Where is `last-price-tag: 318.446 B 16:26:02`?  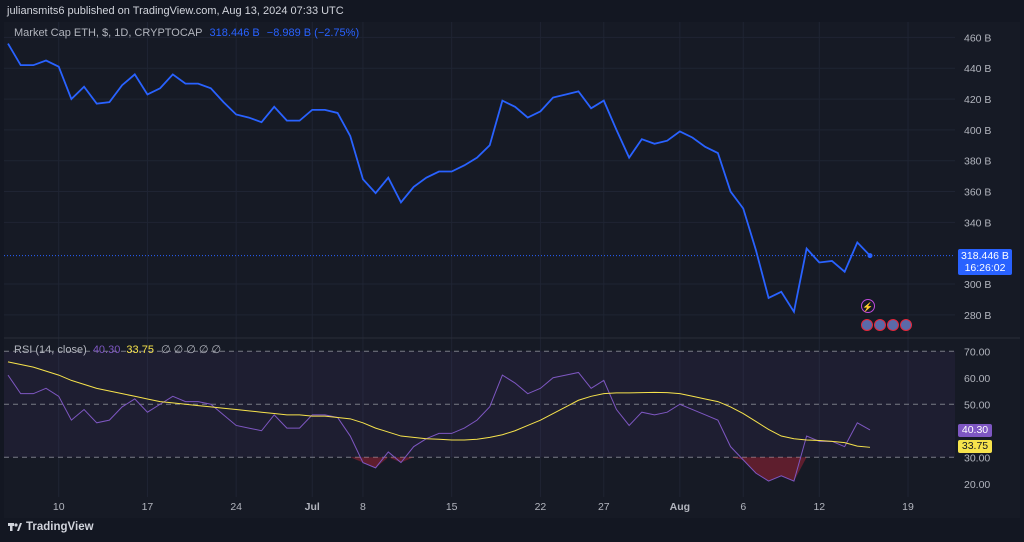
last-price-tag: 318.446 B 16:26:02 is located at coordinates (985, 262).